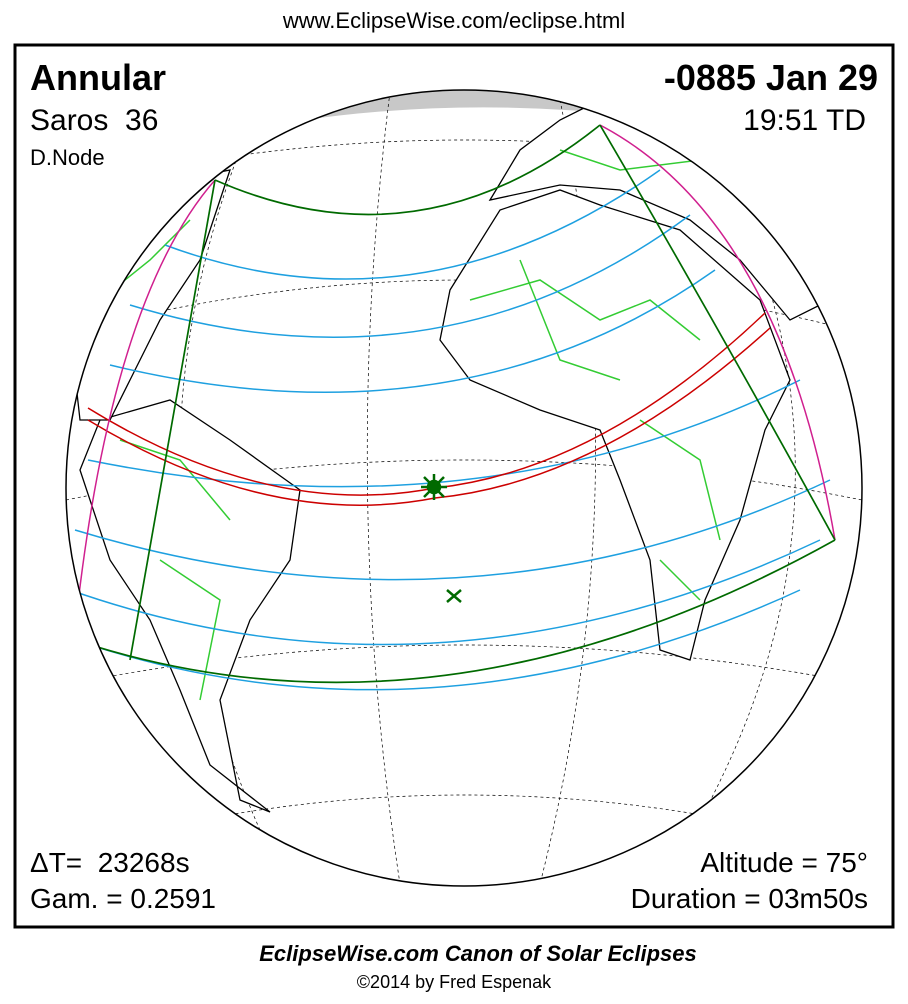  I want to click on footer-title: EclipseWise.com Canon of Solar Eclipses, so click(478, 953).